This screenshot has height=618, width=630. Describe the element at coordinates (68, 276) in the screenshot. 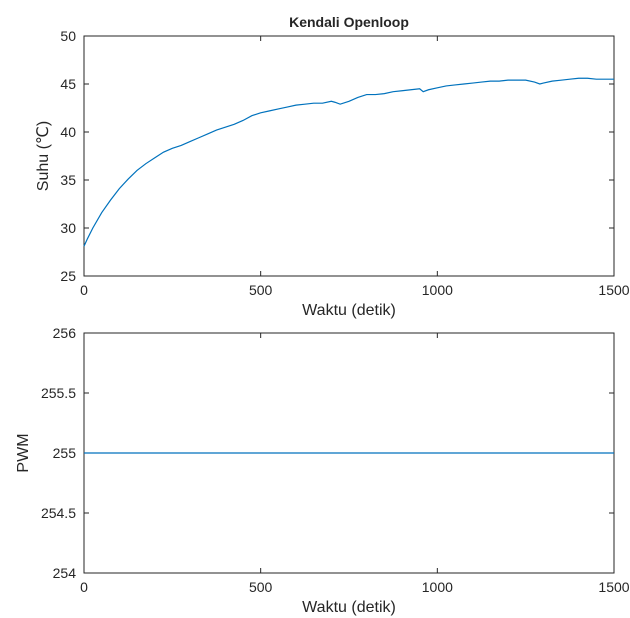

I see `y-tick-label: 25` at that location.